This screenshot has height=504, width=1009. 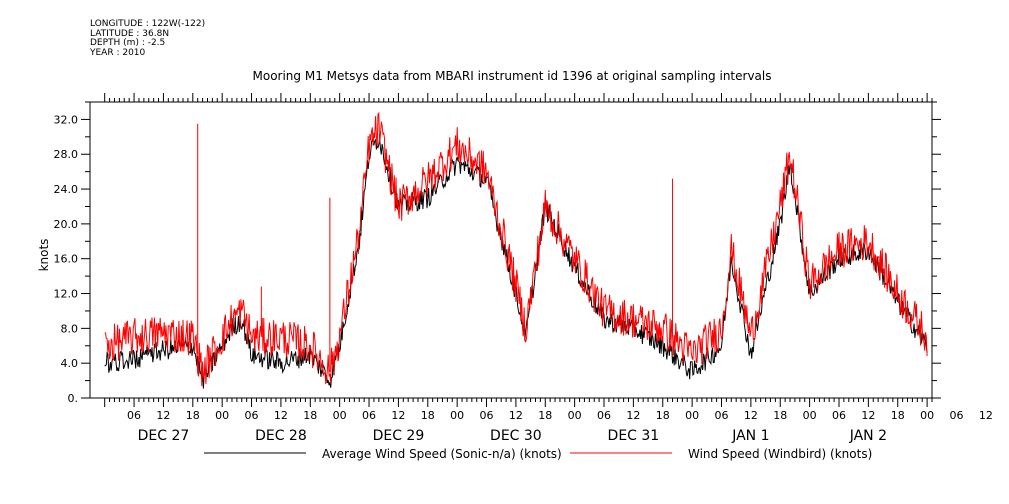 I want to click on x-day-label: DEC 29, so click(x=399, y=436).